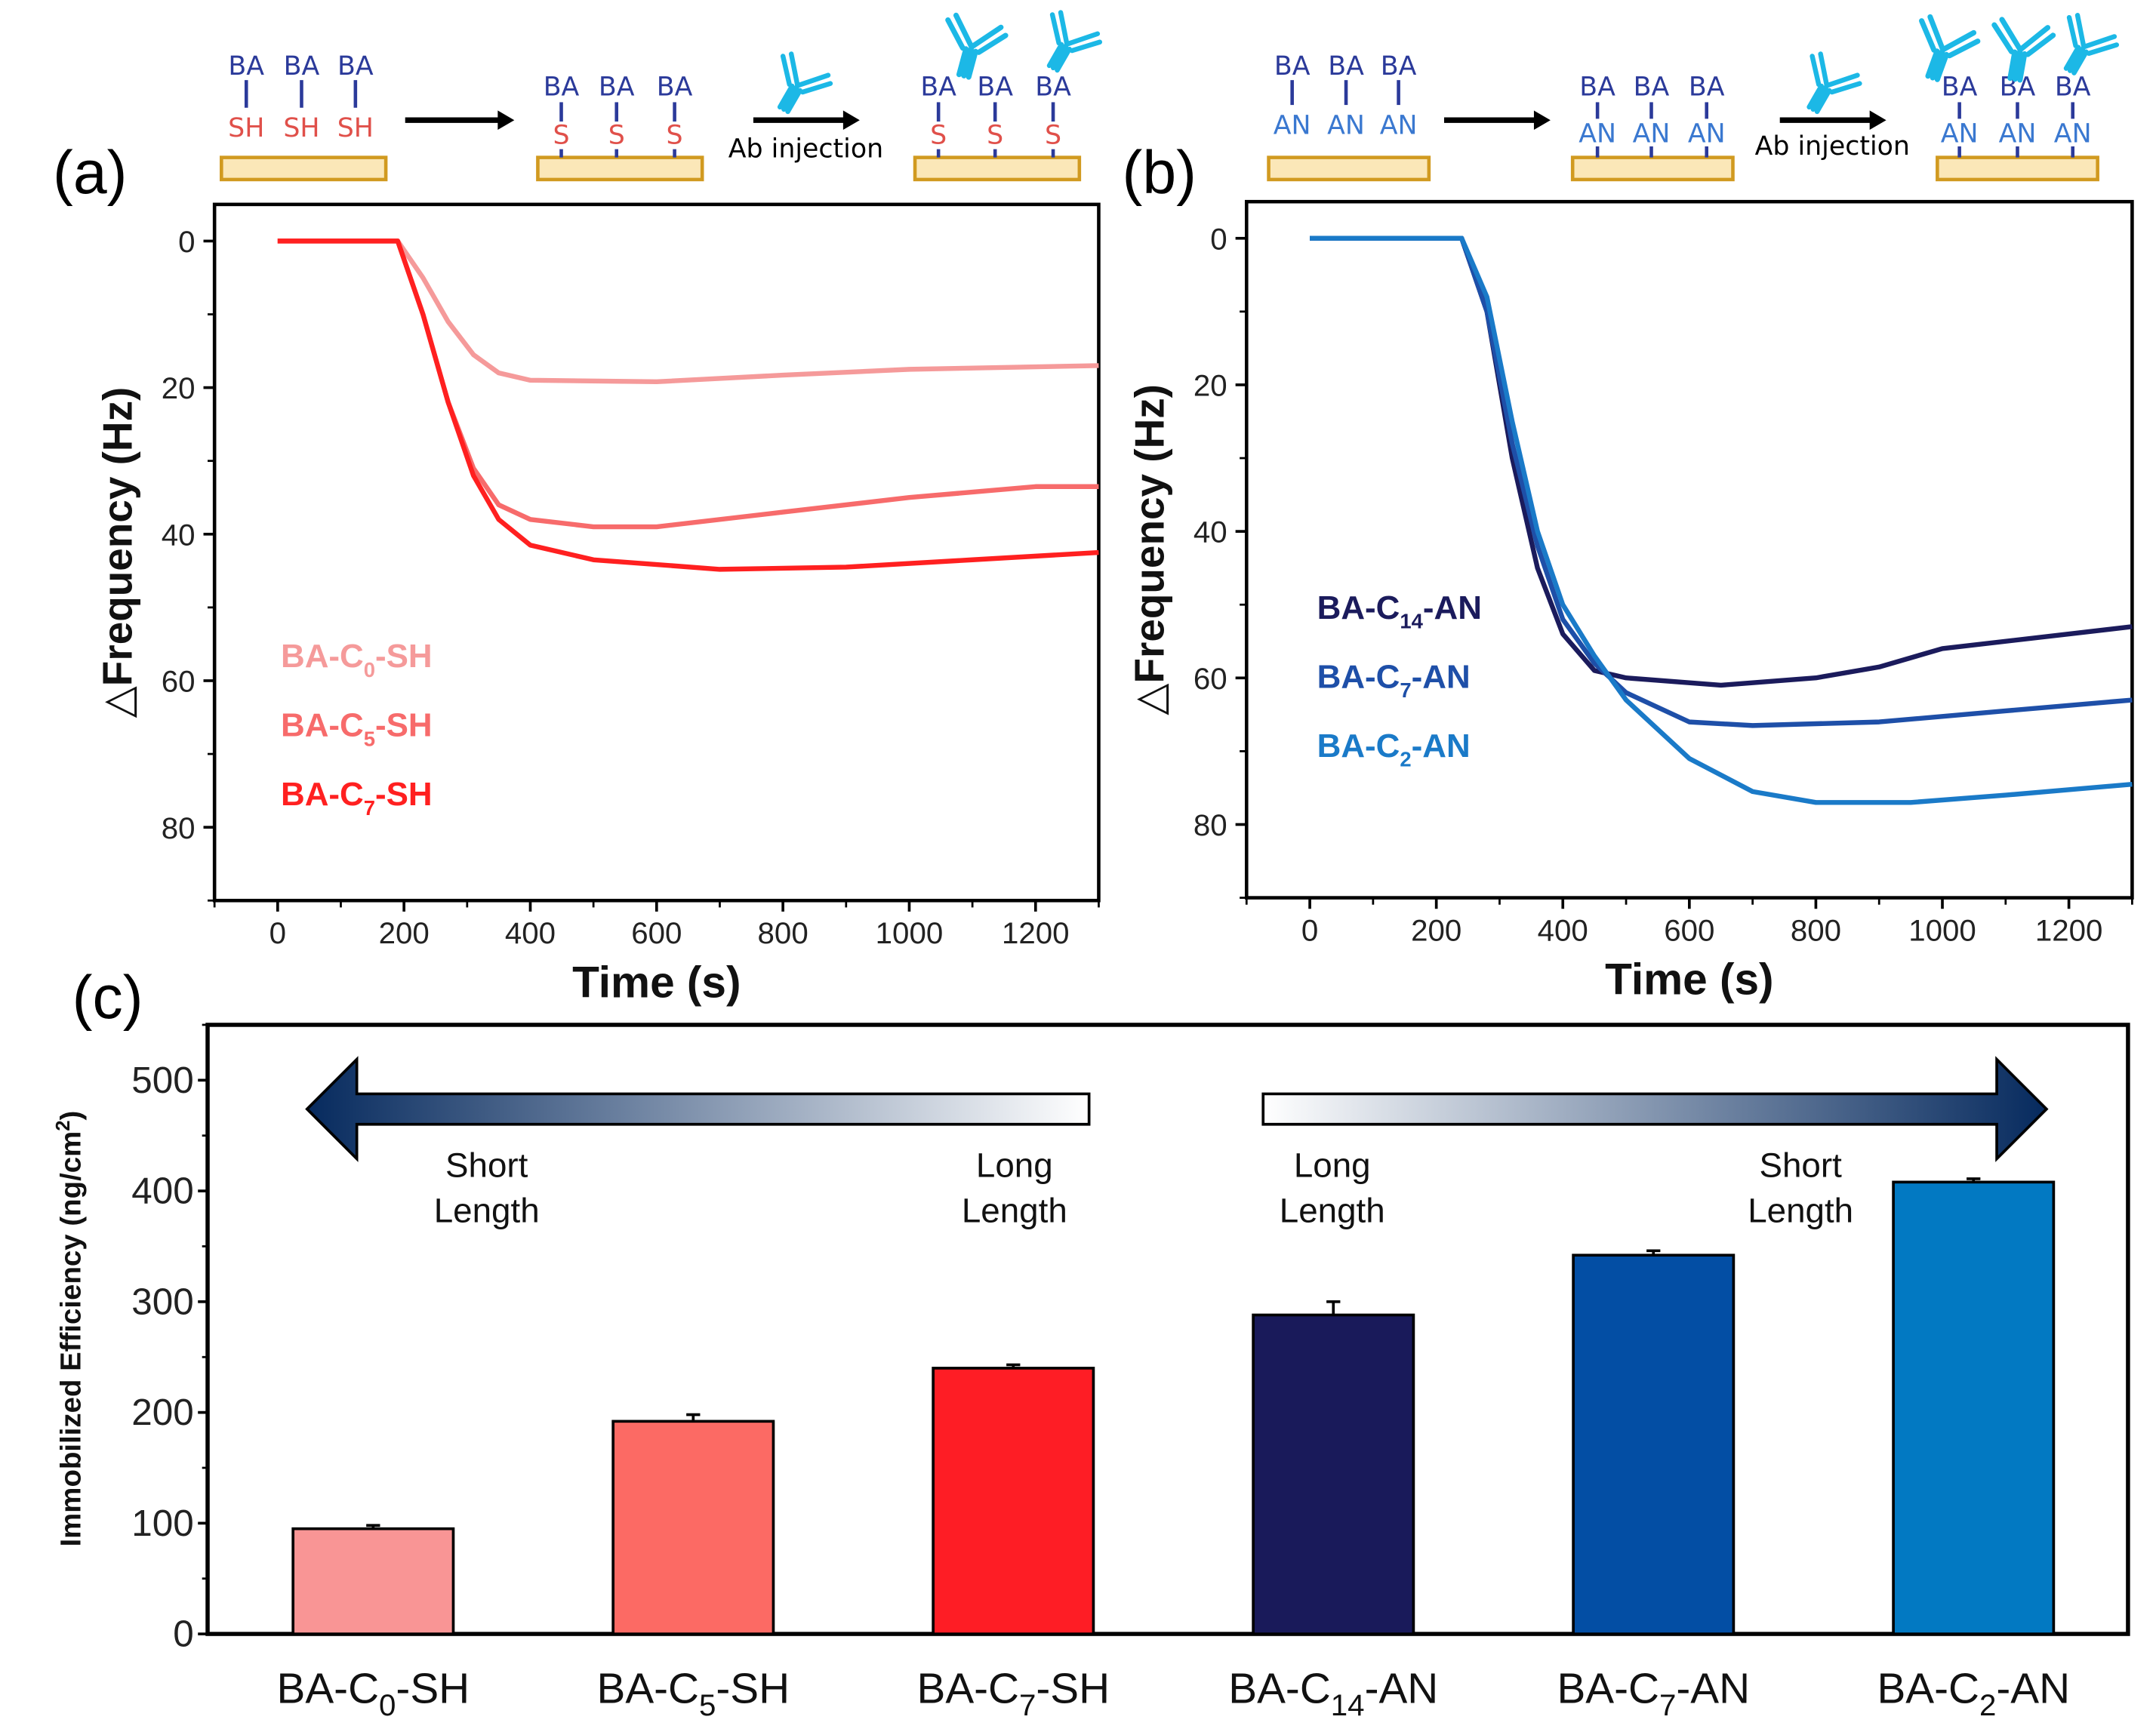  I want to click on legend-entry-subscript: 5, so click(369, 738).